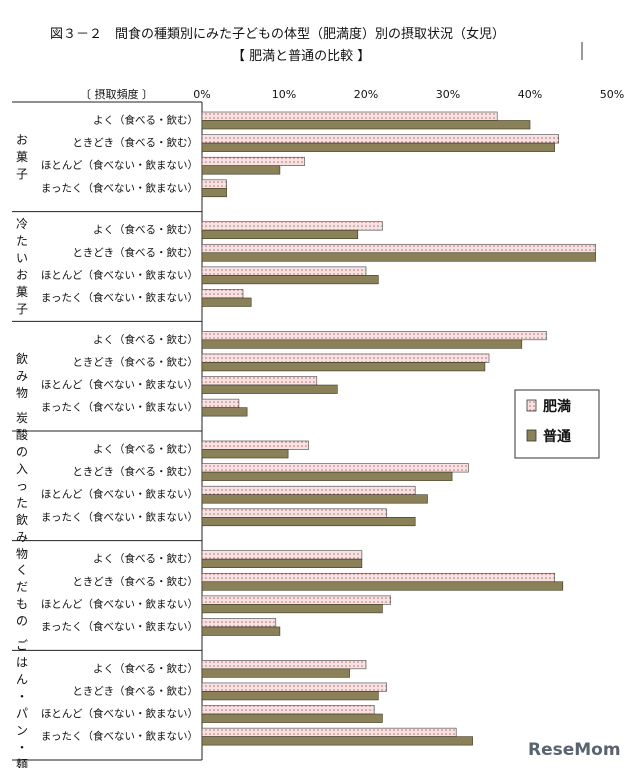 The width and height of the screenshot is (640, 768). Describe the element at coordinates (22, 375) in the screenshot. I see `group-label: 飲み物` at that location.